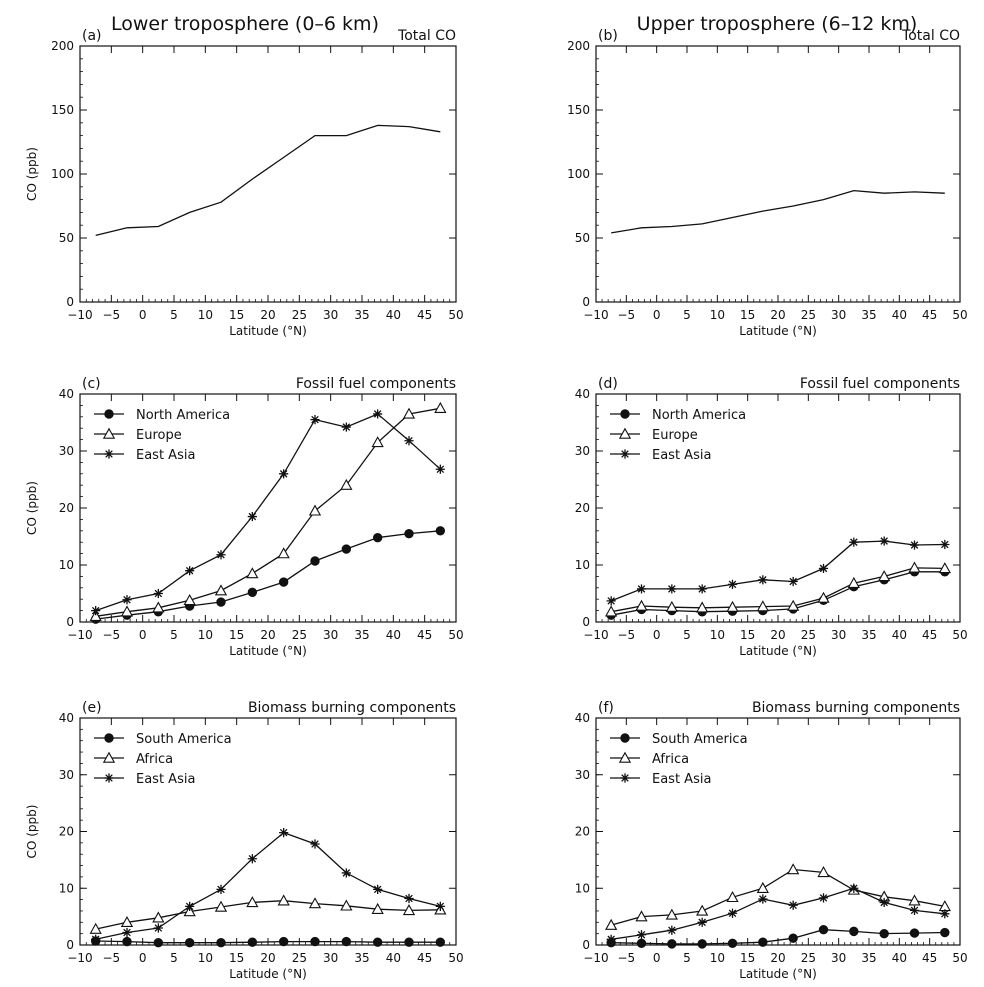  Describe the element at coordinates (670, 759) in the screenshot. I see `legend-entry: Africa` at that location.